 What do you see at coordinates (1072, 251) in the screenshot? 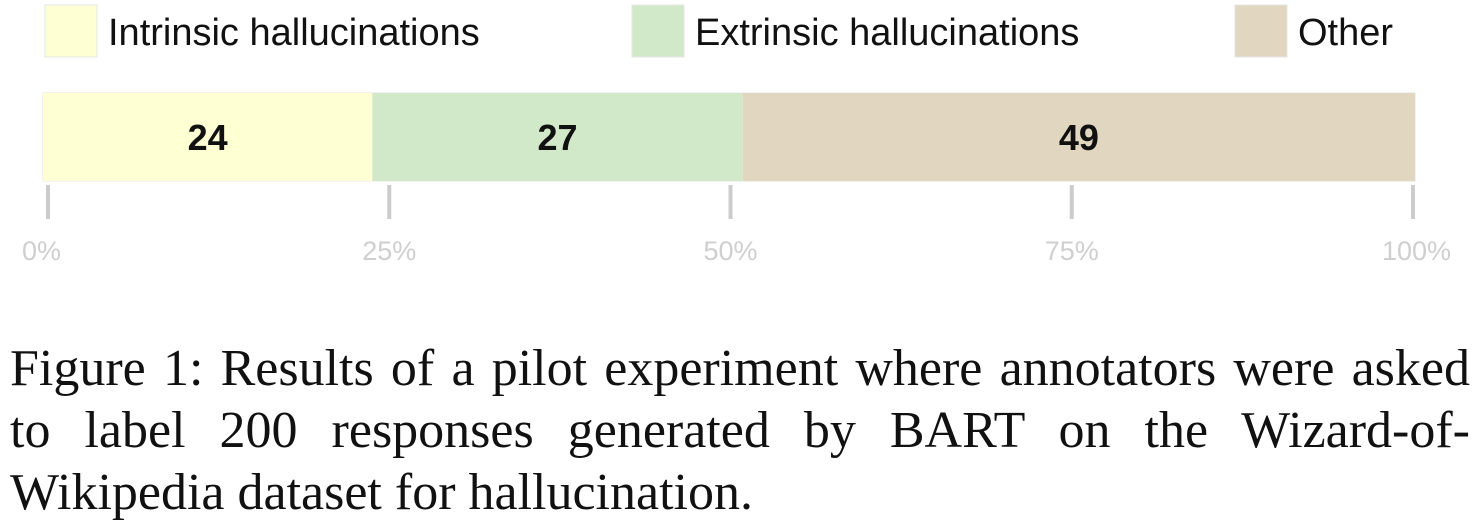
I see `x-tick-label: 75%` at bounding box center [1072, 251].